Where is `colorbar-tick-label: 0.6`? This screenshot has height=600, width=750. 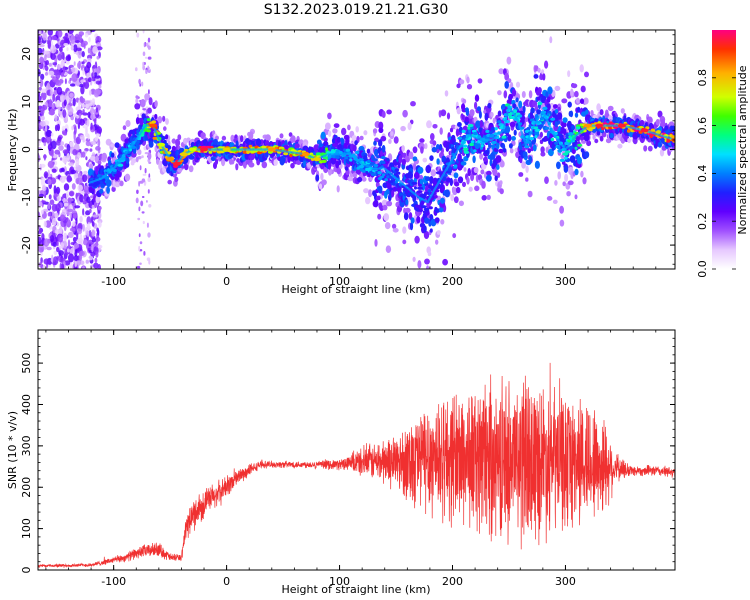 colorbar-tick-label: 0.6 is located at coordinates (702, 126).